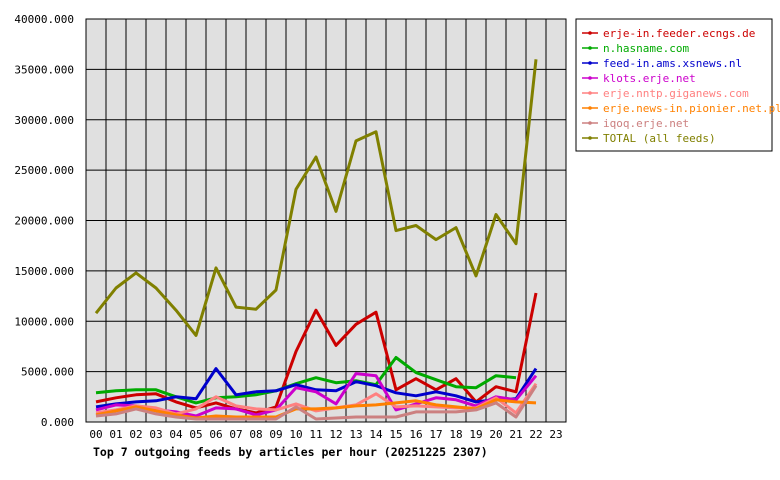 This screenshot has width=780, height=480. What do you see at coordinates (44, 69) in the screenshot?
I see `y-tick-label: 35000.000` at bounding box center [44, 69].